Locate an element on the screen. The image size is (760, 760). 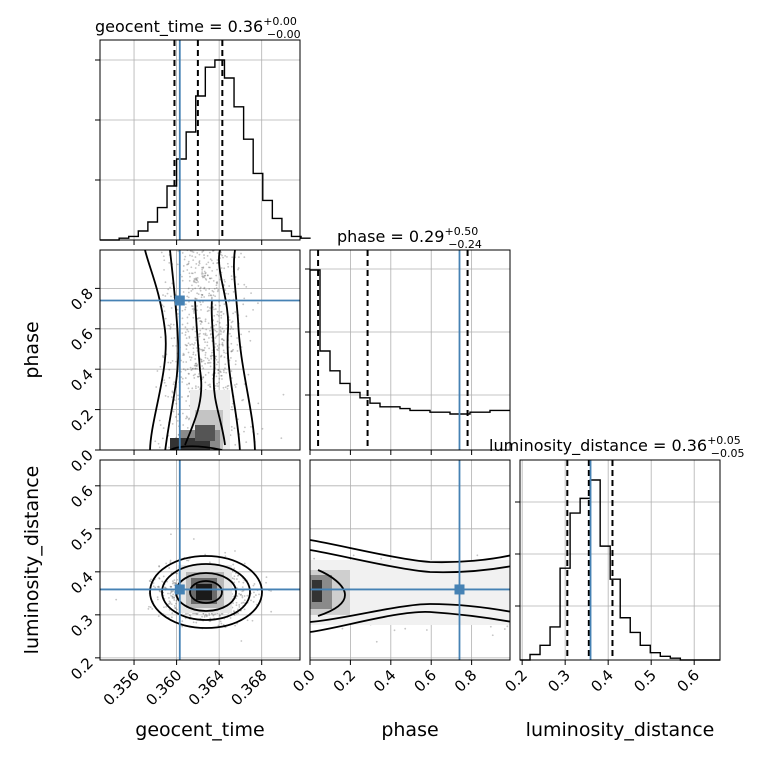
contour-line is located at coordinates (206, 592).